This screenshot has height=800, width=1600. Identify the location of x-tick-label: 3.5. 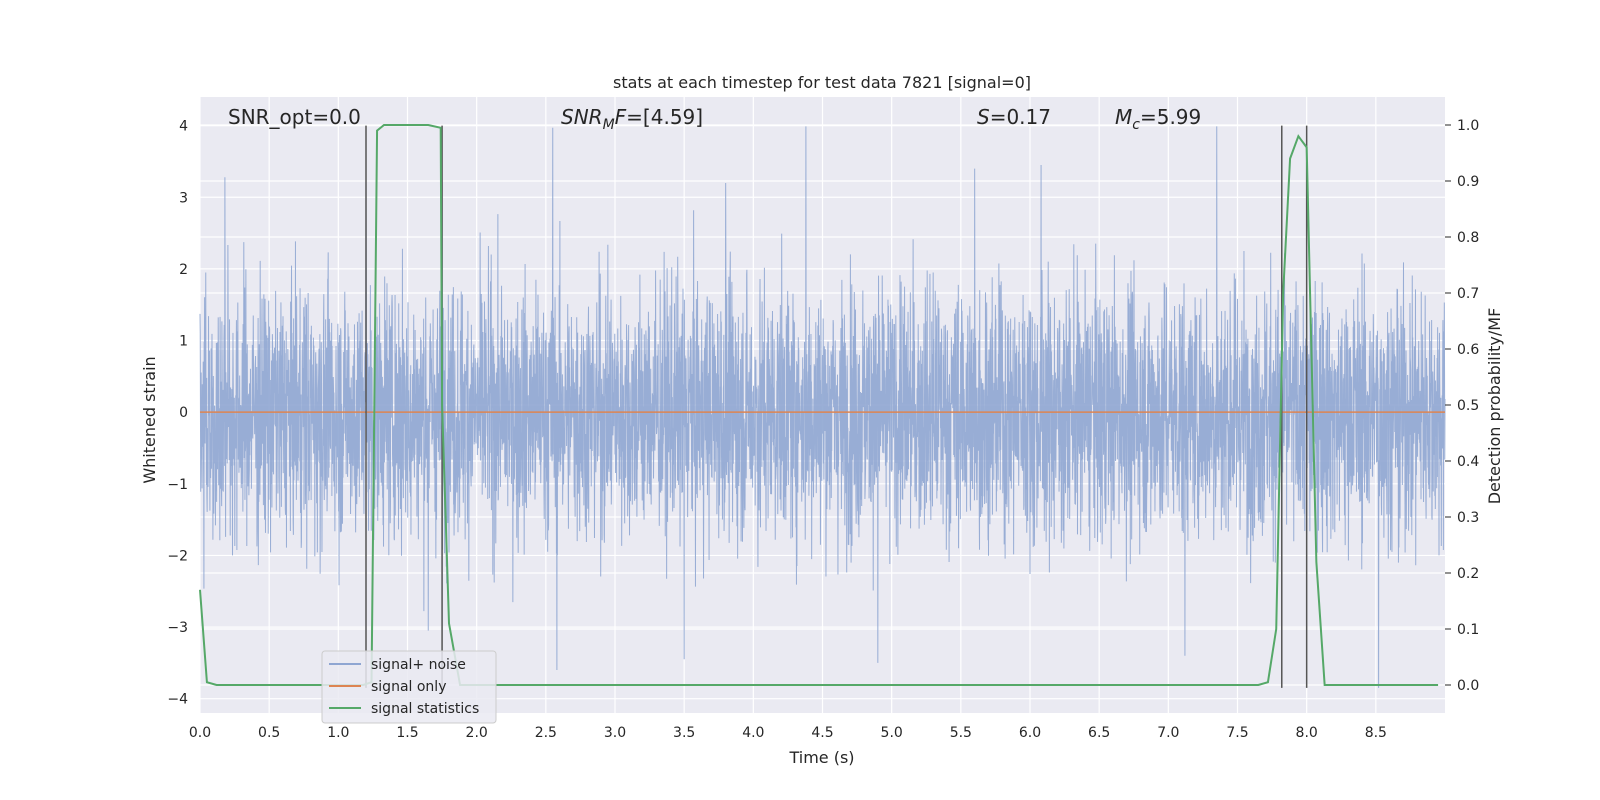
(684, 733).